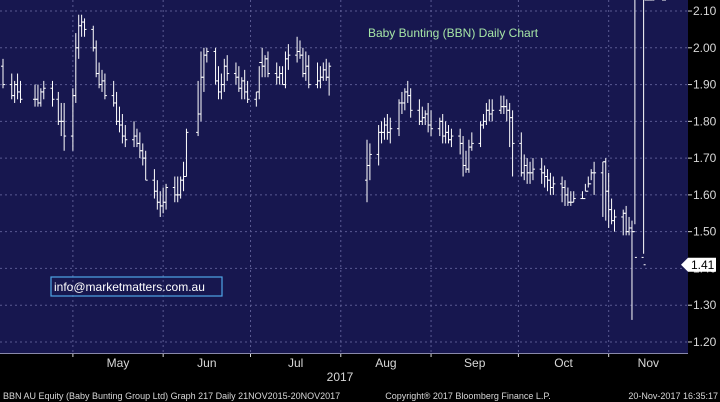  I want to click on email-box, so click(136, 286).